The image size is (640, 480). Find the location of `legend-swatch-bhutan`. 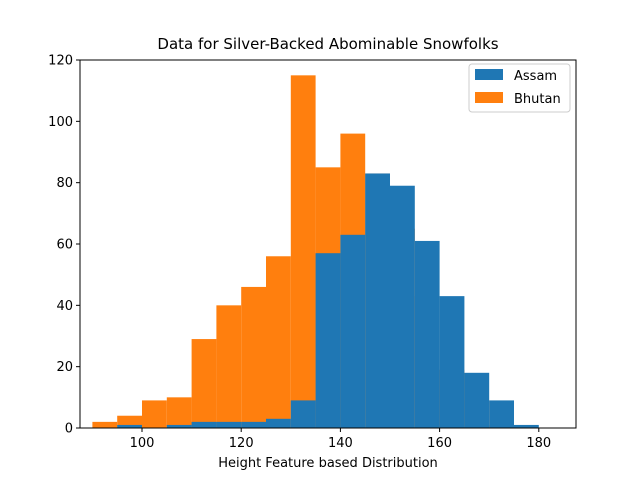

legend-swatch-bhutan is located at coordinates (489, 97).